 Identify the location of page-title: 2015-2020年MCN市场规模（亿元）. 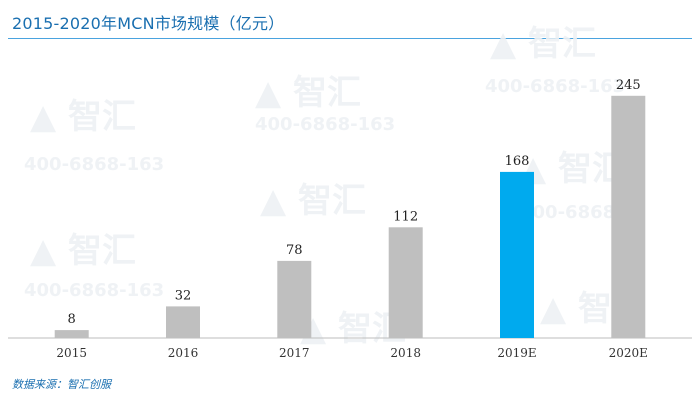
(148, 23).